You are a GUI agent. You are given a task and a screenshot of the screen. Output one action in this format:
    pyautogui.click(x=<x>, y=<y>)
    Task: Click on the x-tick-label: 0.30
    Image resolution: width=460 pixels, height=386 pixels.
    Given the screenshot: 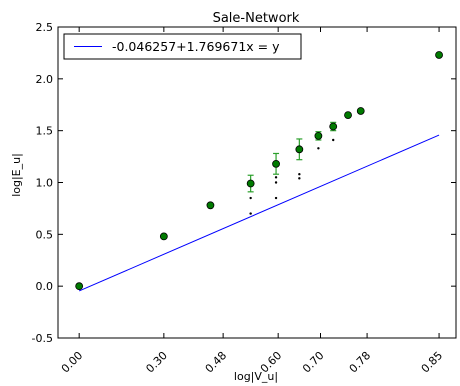 What is the action you would take?
    pyautogui.click(x=156, y=362)
    